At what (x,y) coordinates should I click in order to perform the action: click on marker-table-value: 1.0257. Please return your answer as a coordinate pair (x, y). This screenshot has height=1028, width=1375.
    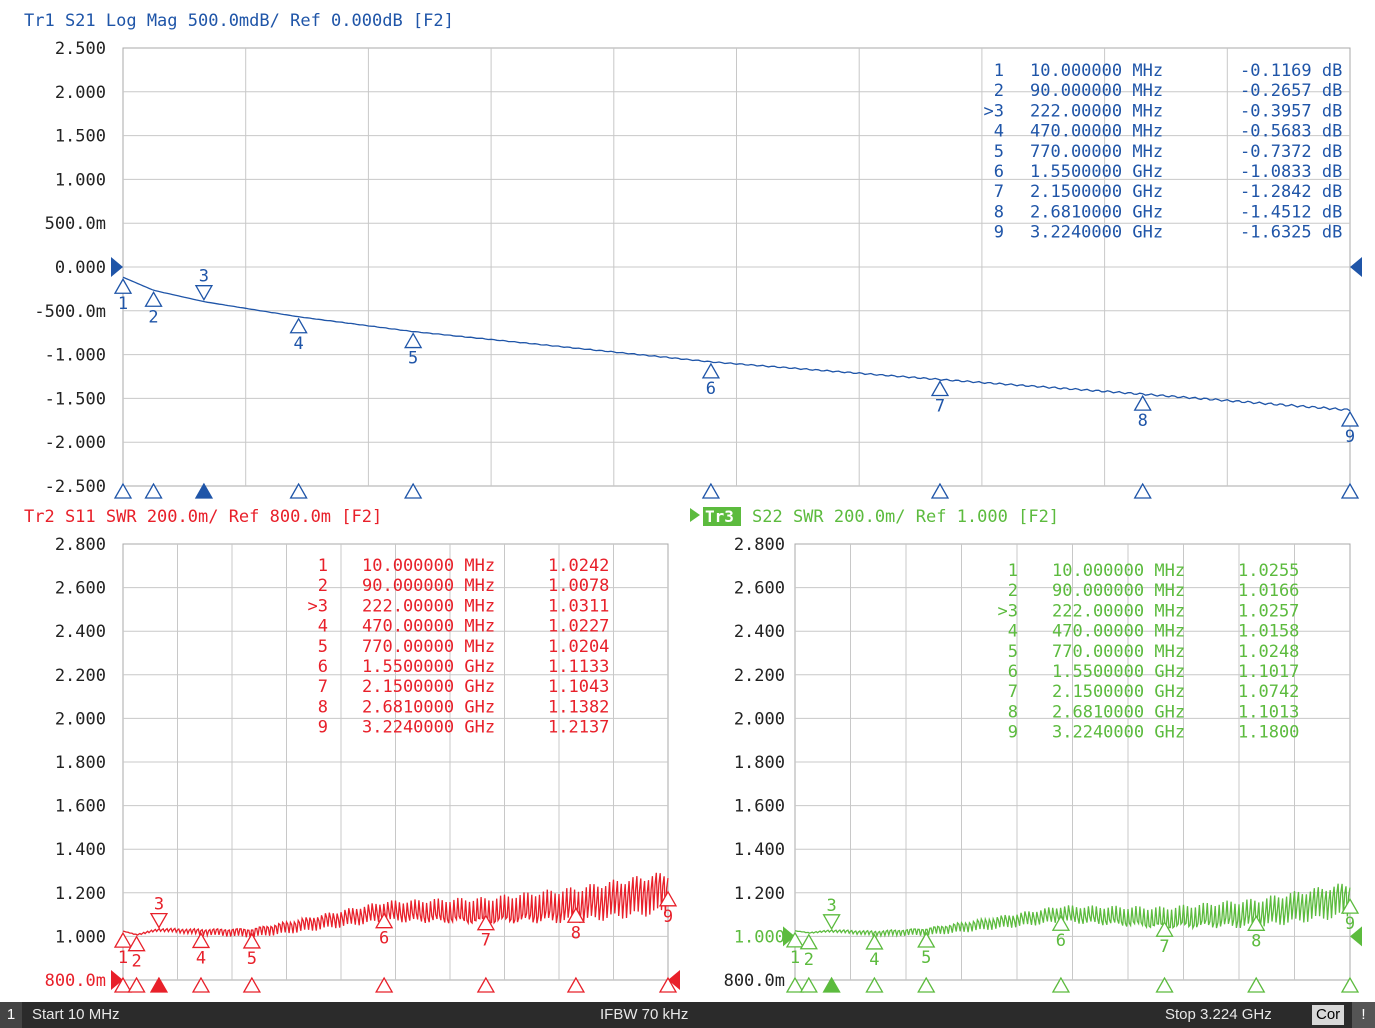
    Looking at the image, I should click on (1268, 611).